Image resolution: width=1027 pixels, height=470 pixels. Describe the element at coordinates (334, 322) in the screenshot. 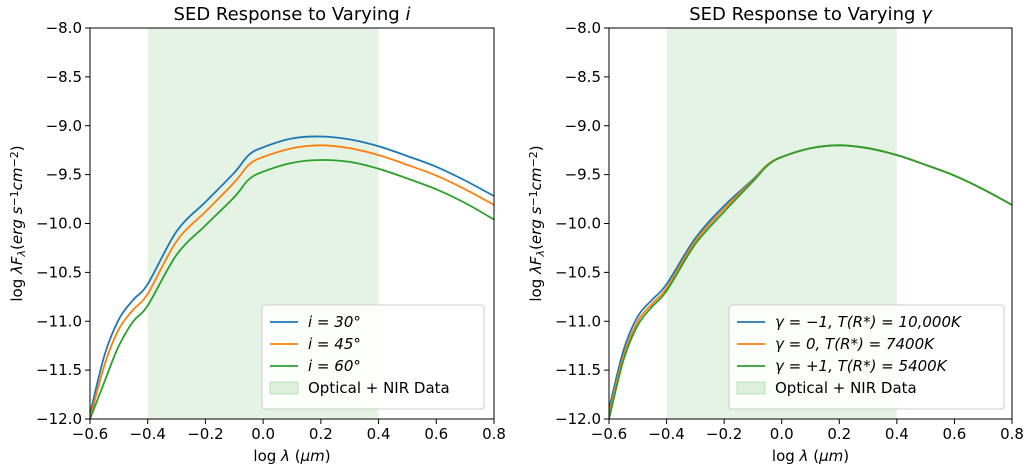

I see `legend-label-1: i = 30°` at that location.